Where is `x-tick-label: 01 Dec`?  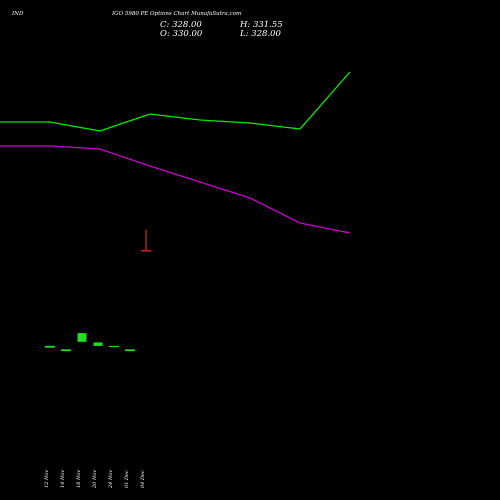
x-tick-label: 01 Dec is located at coordinates (127, 479).